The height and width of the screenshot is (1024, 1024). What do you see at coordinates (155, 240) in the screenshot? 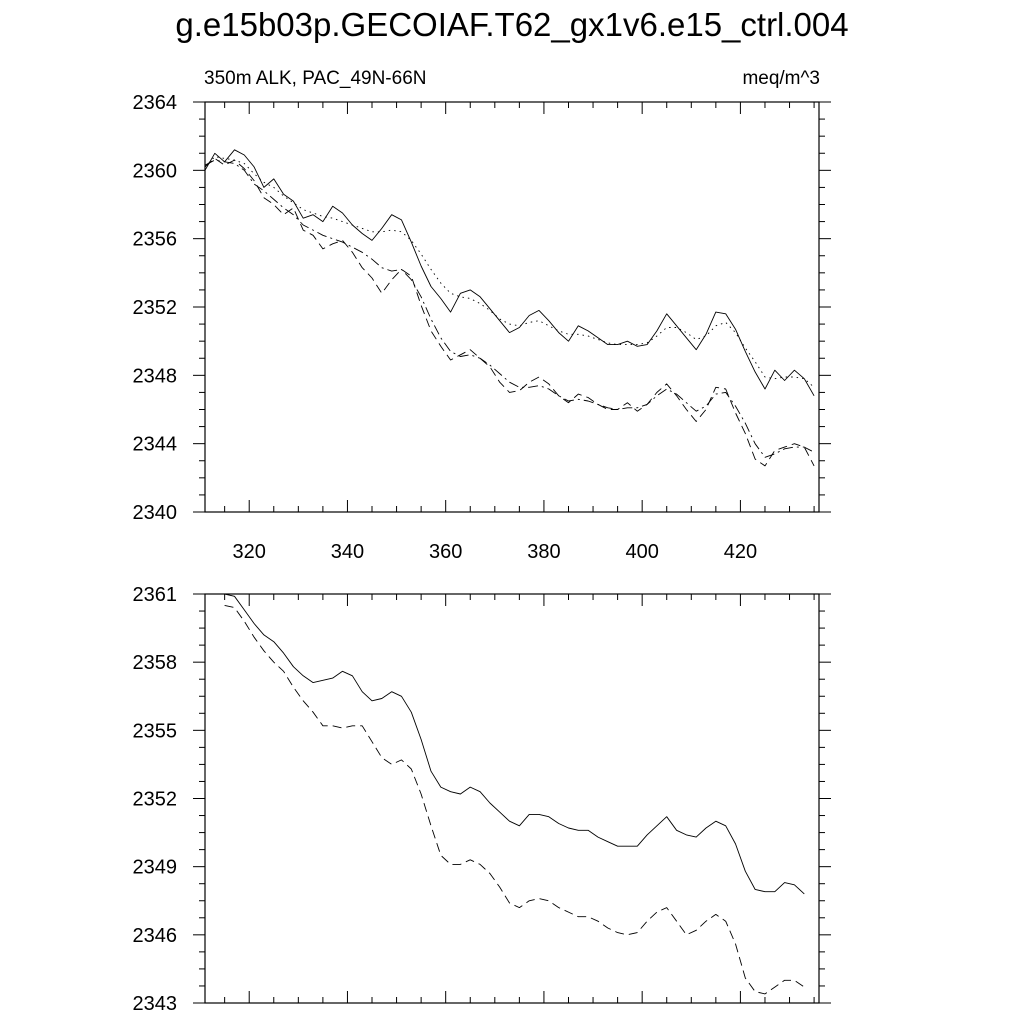
I see `y-tick-label: 2356` at bounding box center [155, 240].